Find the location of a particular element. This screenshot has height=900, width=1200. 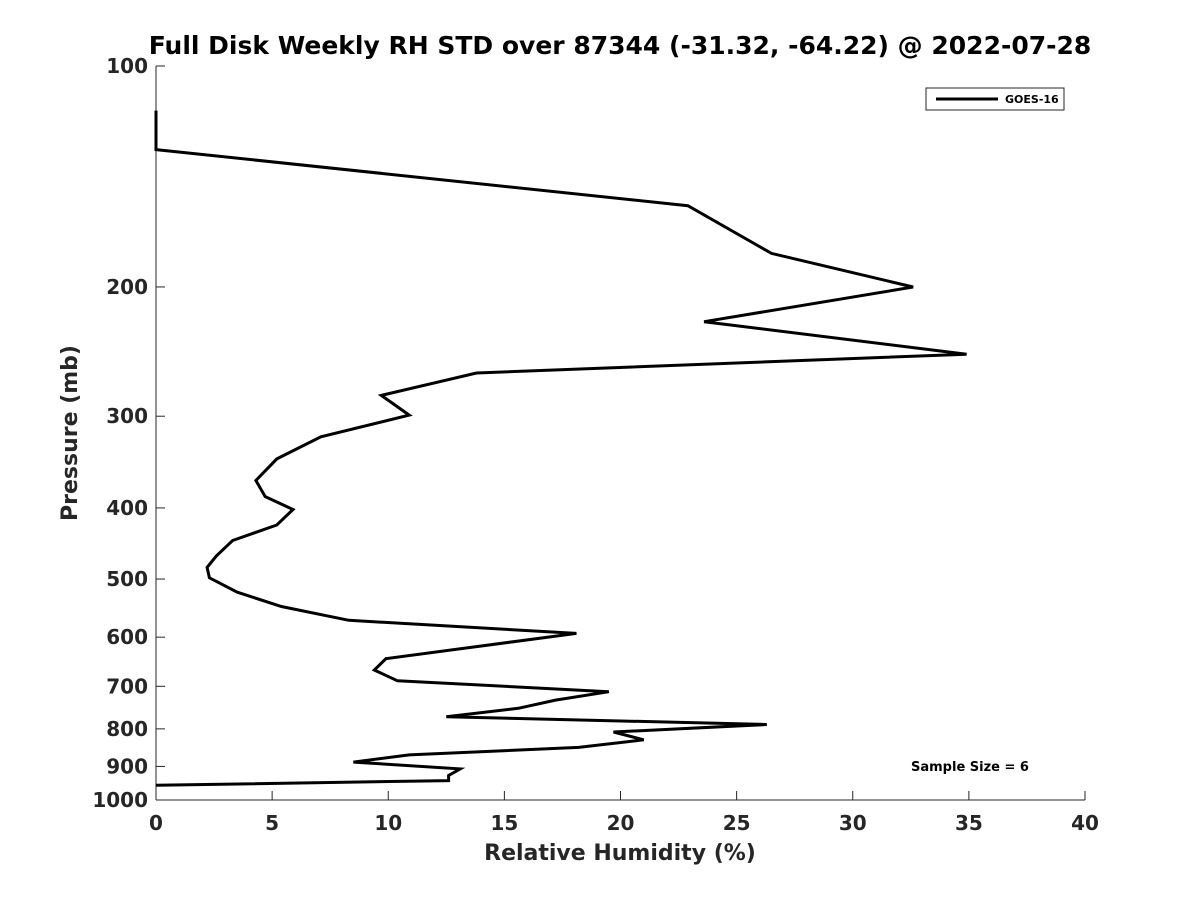

y-tick-label: 300 is located at coordinates (127, 416).